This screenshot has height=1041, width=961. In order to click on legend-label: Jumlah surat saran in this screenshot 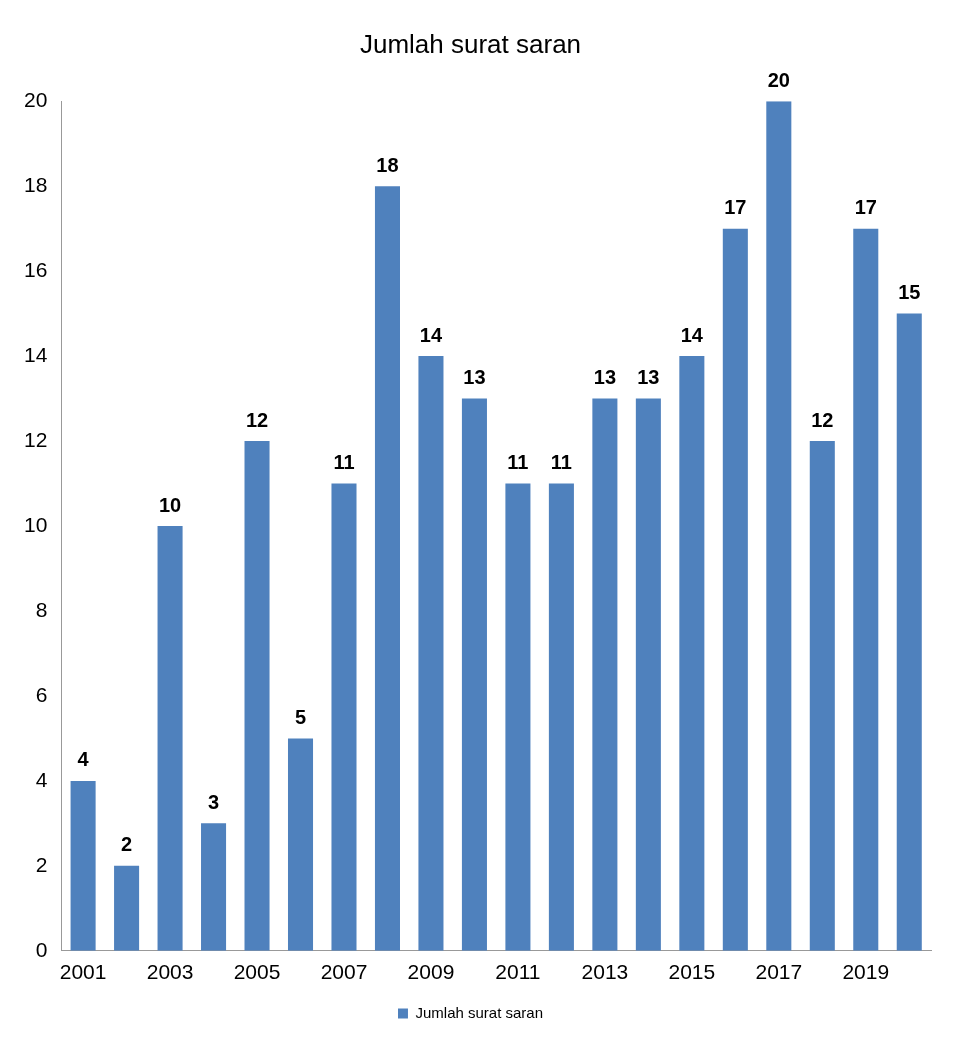, I will do `click(479, 1012)`.